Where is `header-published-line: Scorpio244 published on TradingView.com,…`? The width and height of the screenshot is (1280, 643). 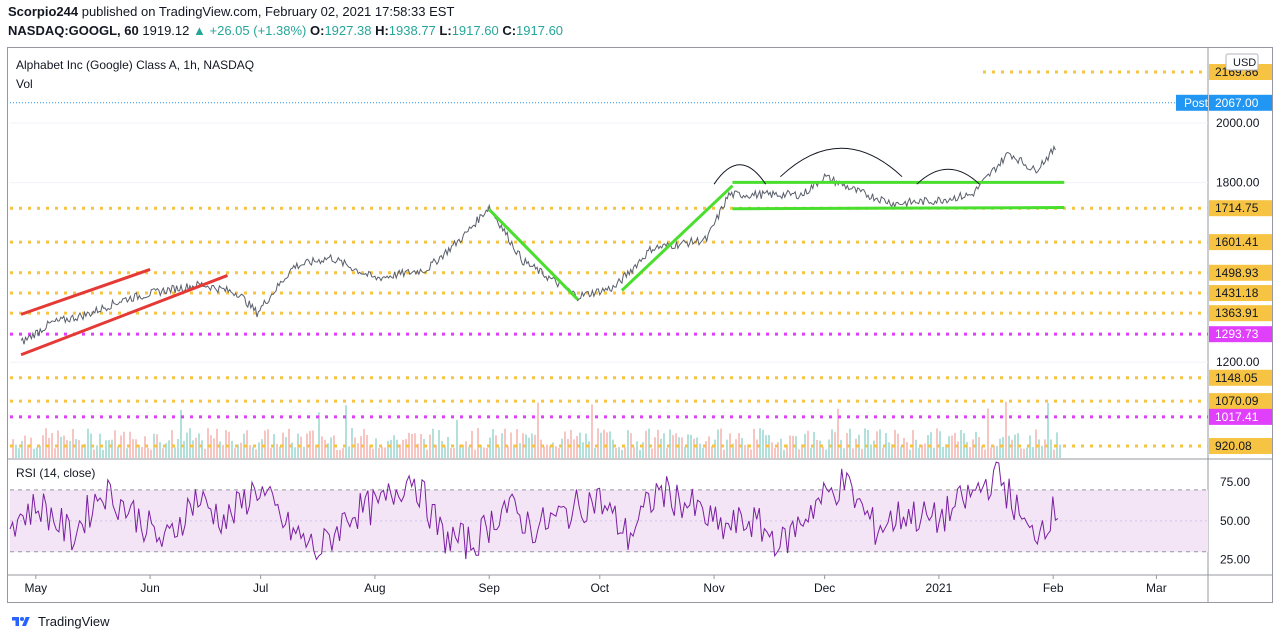 header-published-line: Scorpio244 published on TradingView.com,… is located at coordinates (231, 11).